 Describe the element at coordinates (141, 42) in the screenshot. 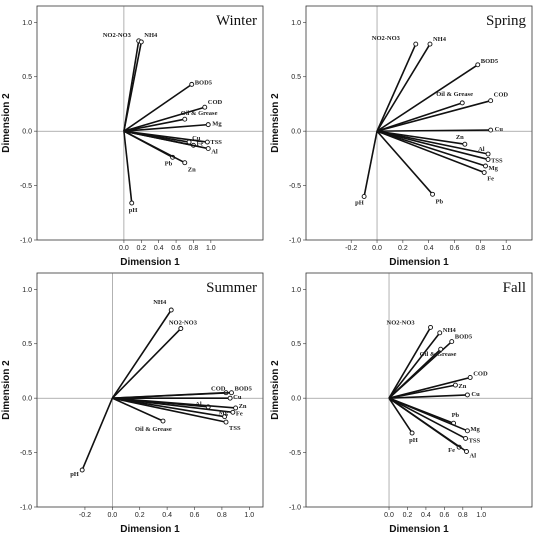

I see `vector-point-nh4` at that location.